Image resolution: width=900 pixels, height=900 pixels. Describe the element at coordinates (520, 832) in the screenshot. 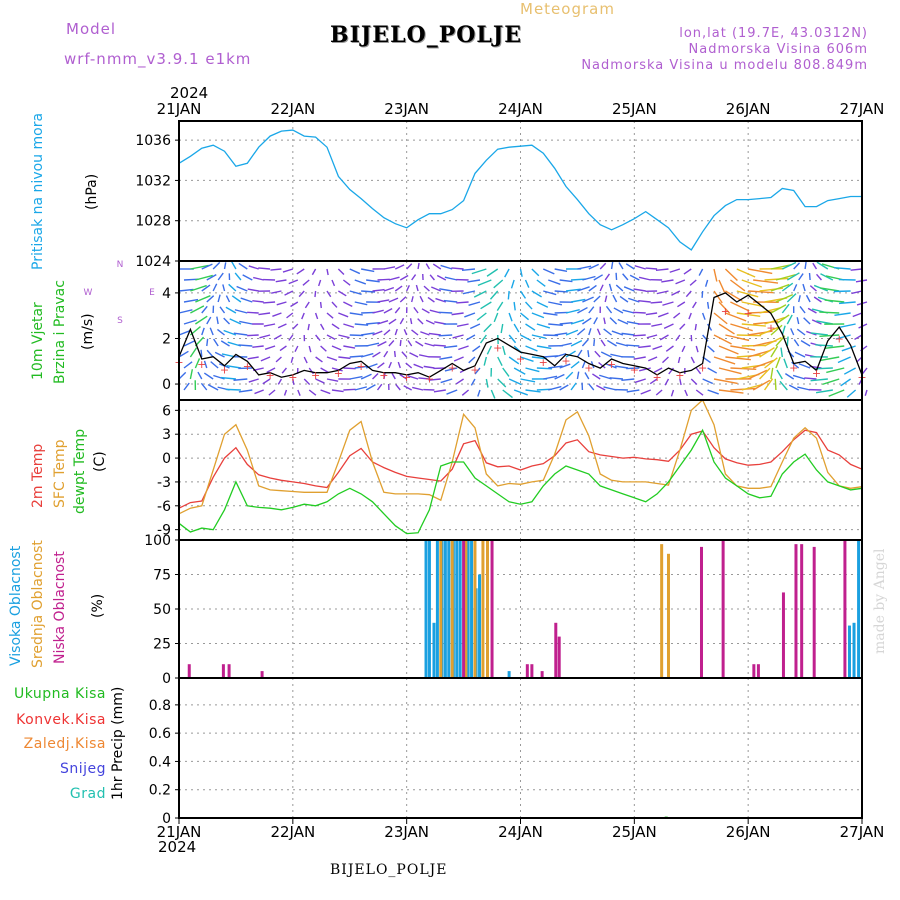

I see `x-tick-label-bottom: 24JAN` at that location.